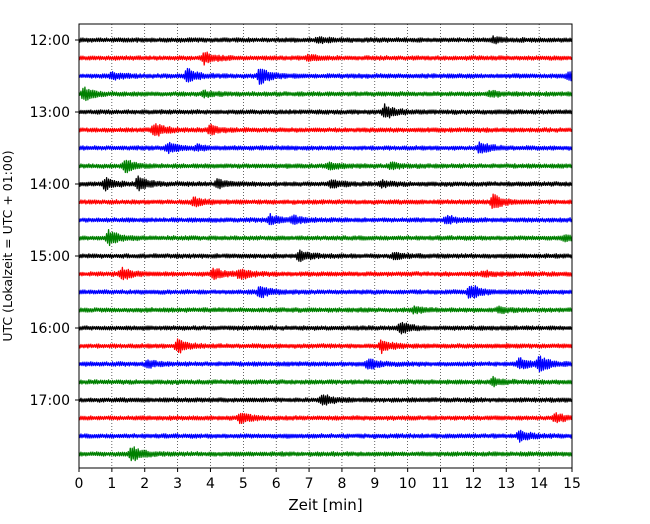 This screenshot has height=524, width=650. Describe the element at coordinates (572, 484) in the screenshot. I see `x-tick-label-15: 15` at that location.